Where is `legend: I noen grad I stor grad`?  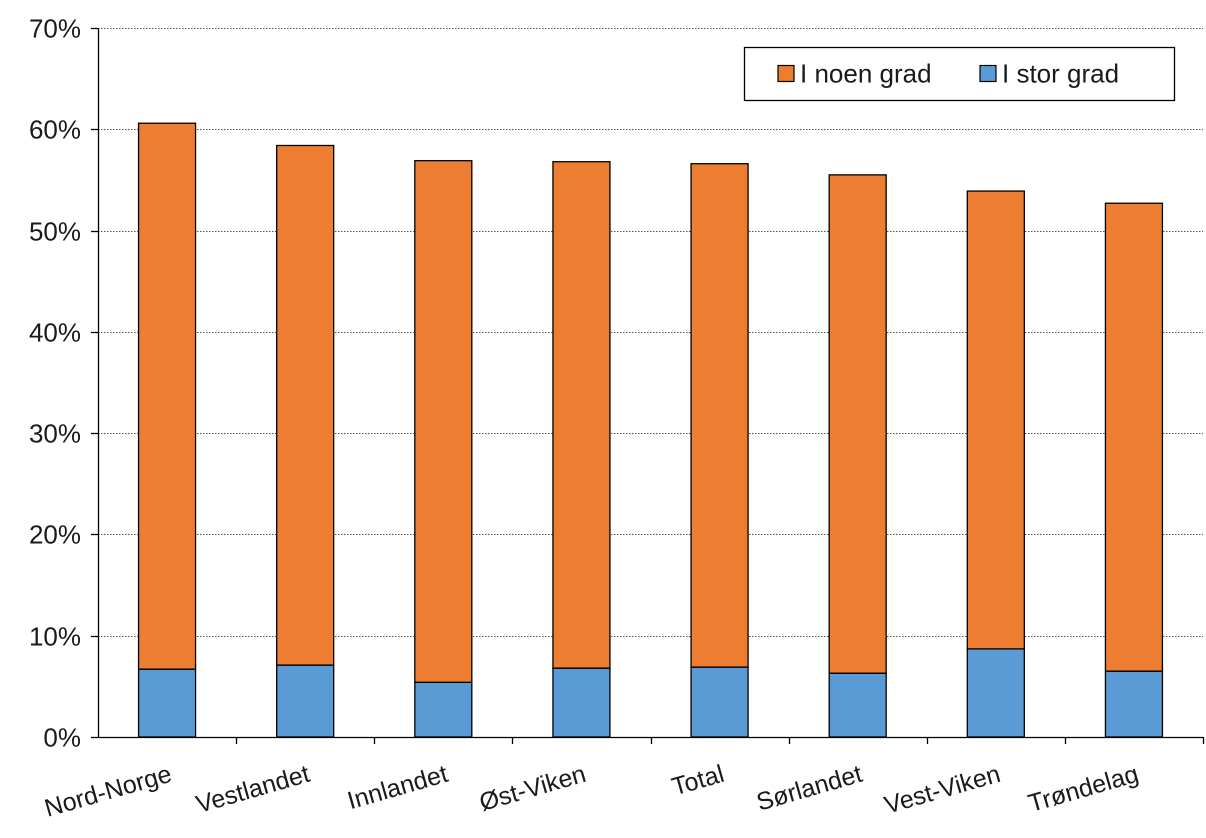 legend: I noen grad I stor grad is located at coordinates (959, 74).